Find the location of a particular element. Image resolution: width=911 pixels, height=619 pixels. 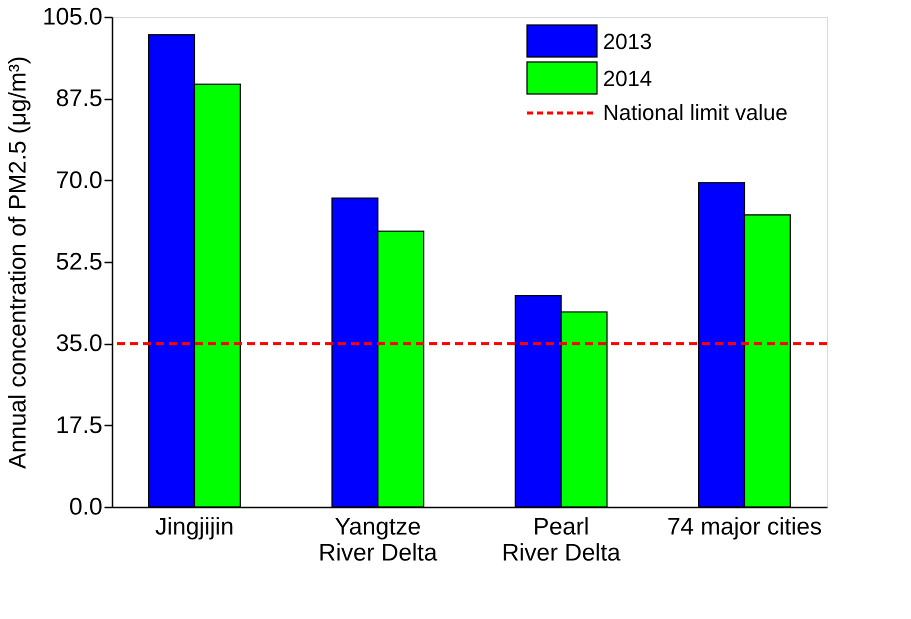

y-tick-label: 105.0 is located at coordinates (72, 17).